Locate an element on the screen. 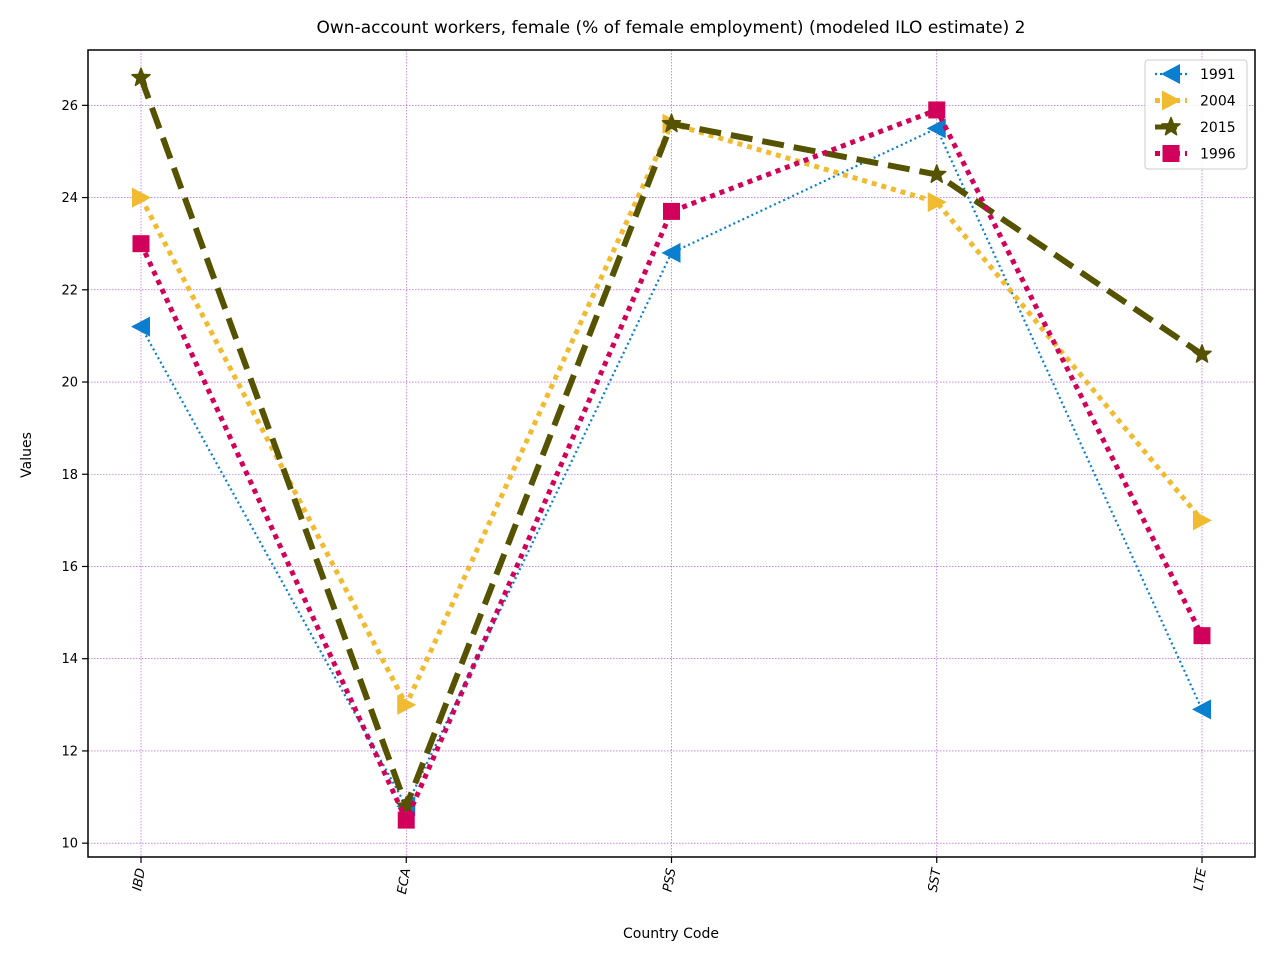 This screenshot has height=960, width=1280. y-tick-label: 26 is located at coordinates (69, 106).